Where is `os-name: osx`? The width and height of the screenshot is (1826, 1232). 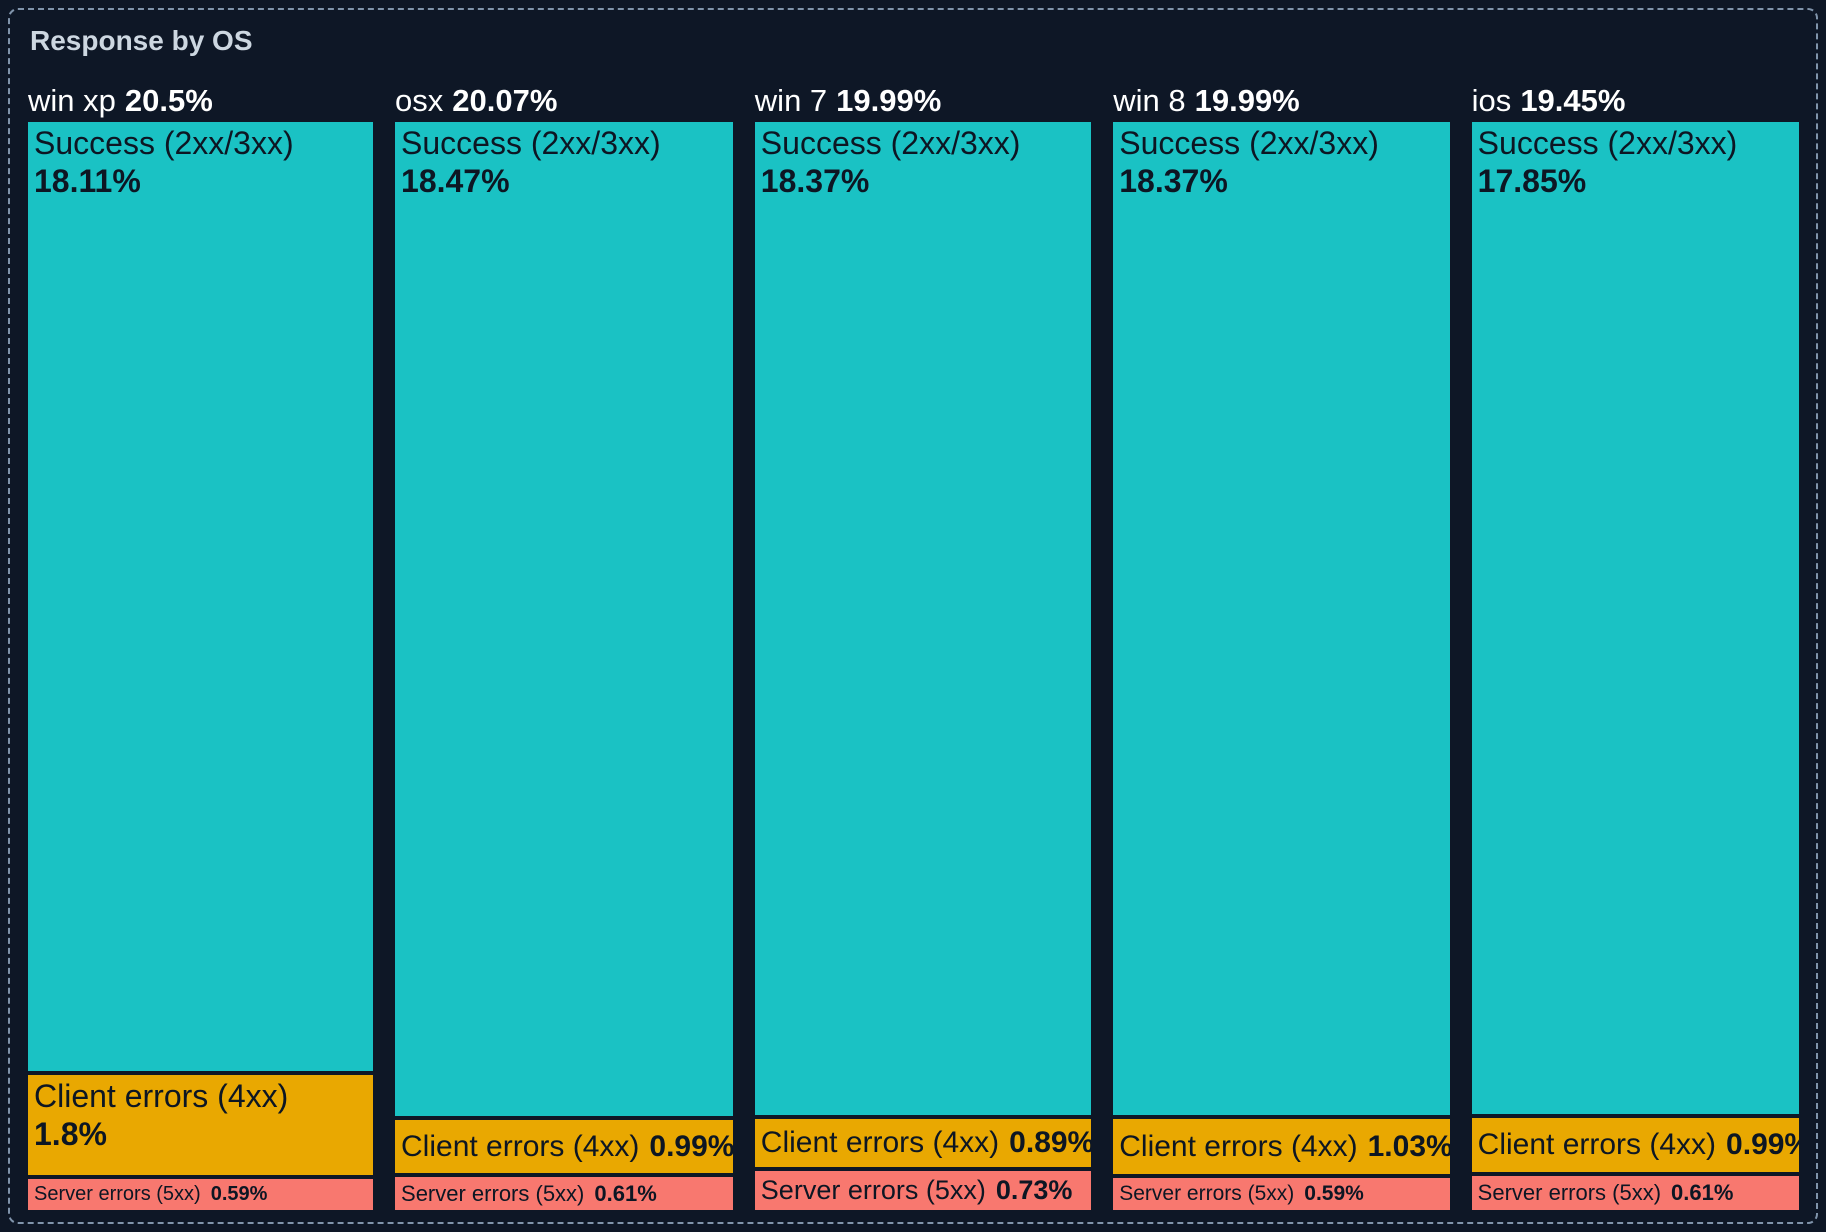
os-name: osx is located at coordinates (419, 100).